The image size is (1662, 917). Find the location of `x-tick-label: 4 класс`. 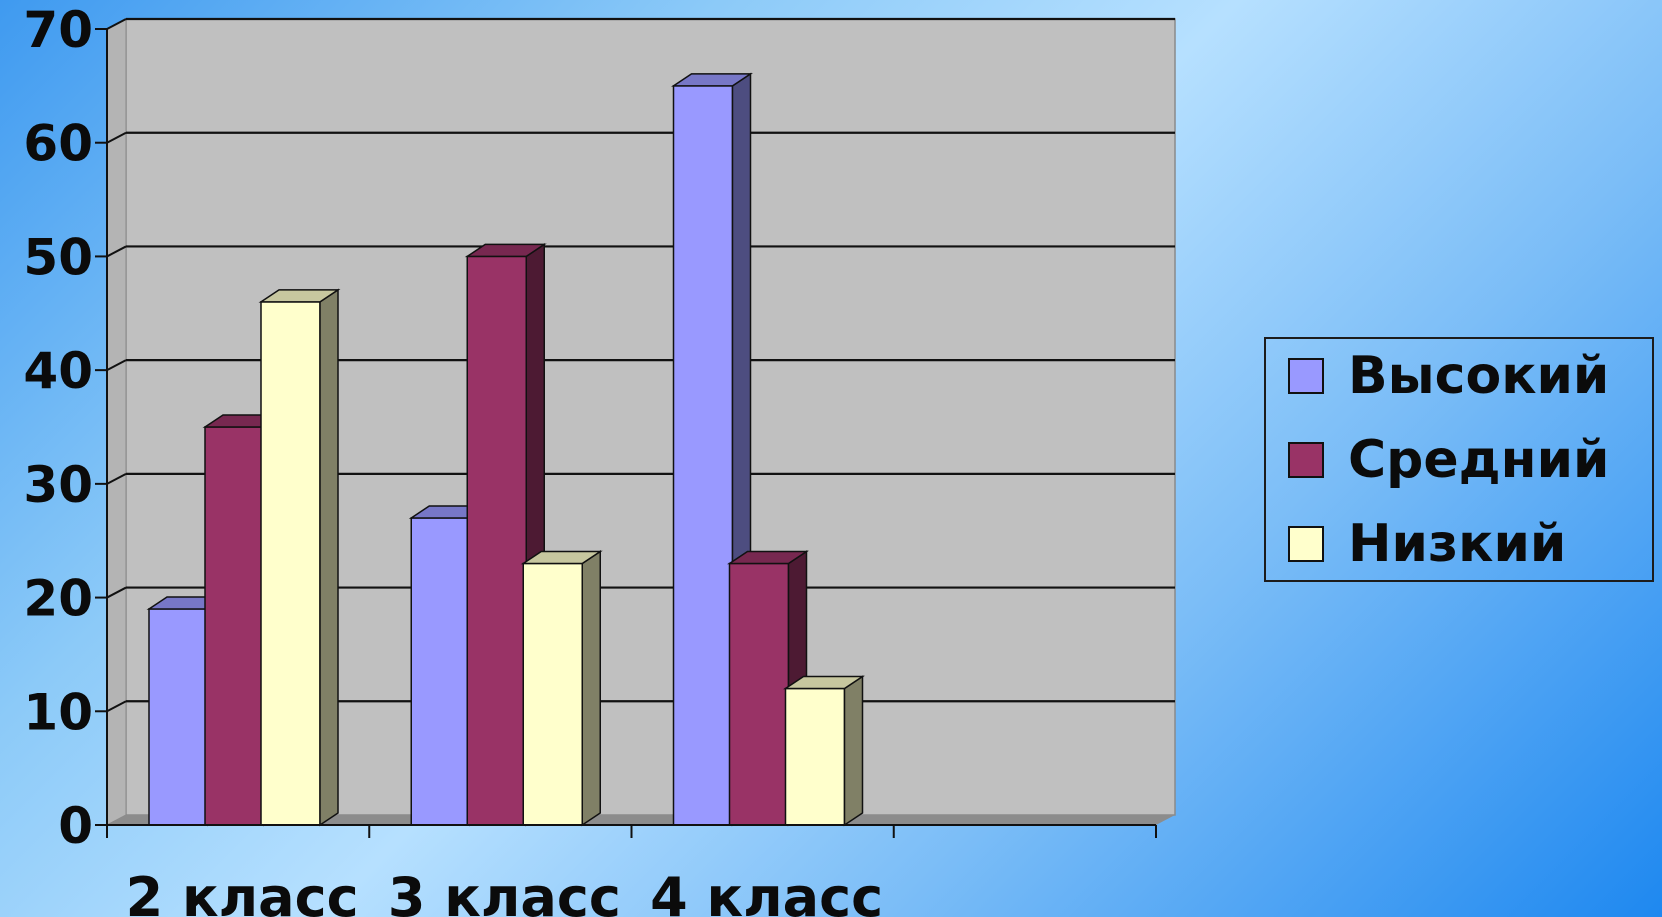

x-tick-label: 4 класс is located at coordinates (766, 891).